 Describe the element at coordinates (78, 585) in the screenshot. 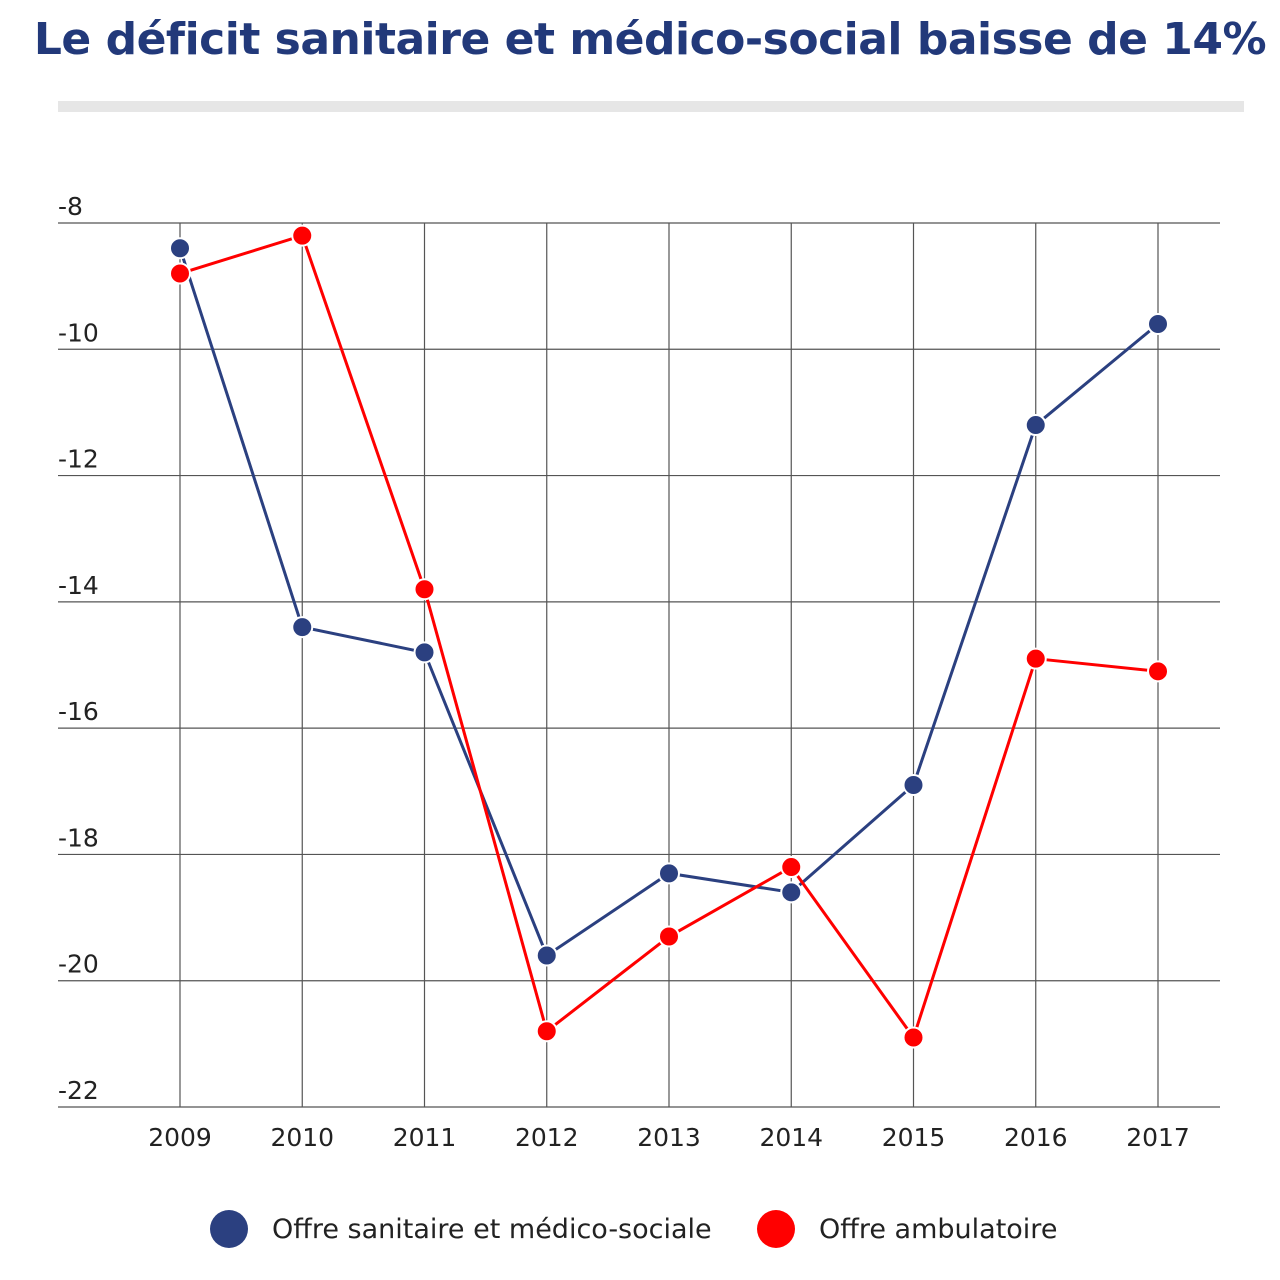

I see `y-tick-label: -14` at that location.